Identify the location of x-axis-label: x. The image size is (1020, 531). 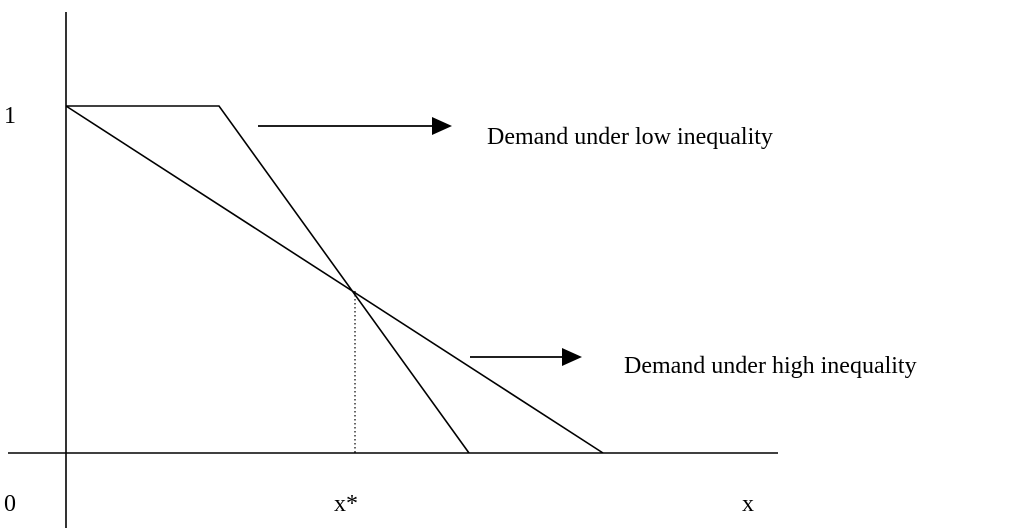
(748, 504).